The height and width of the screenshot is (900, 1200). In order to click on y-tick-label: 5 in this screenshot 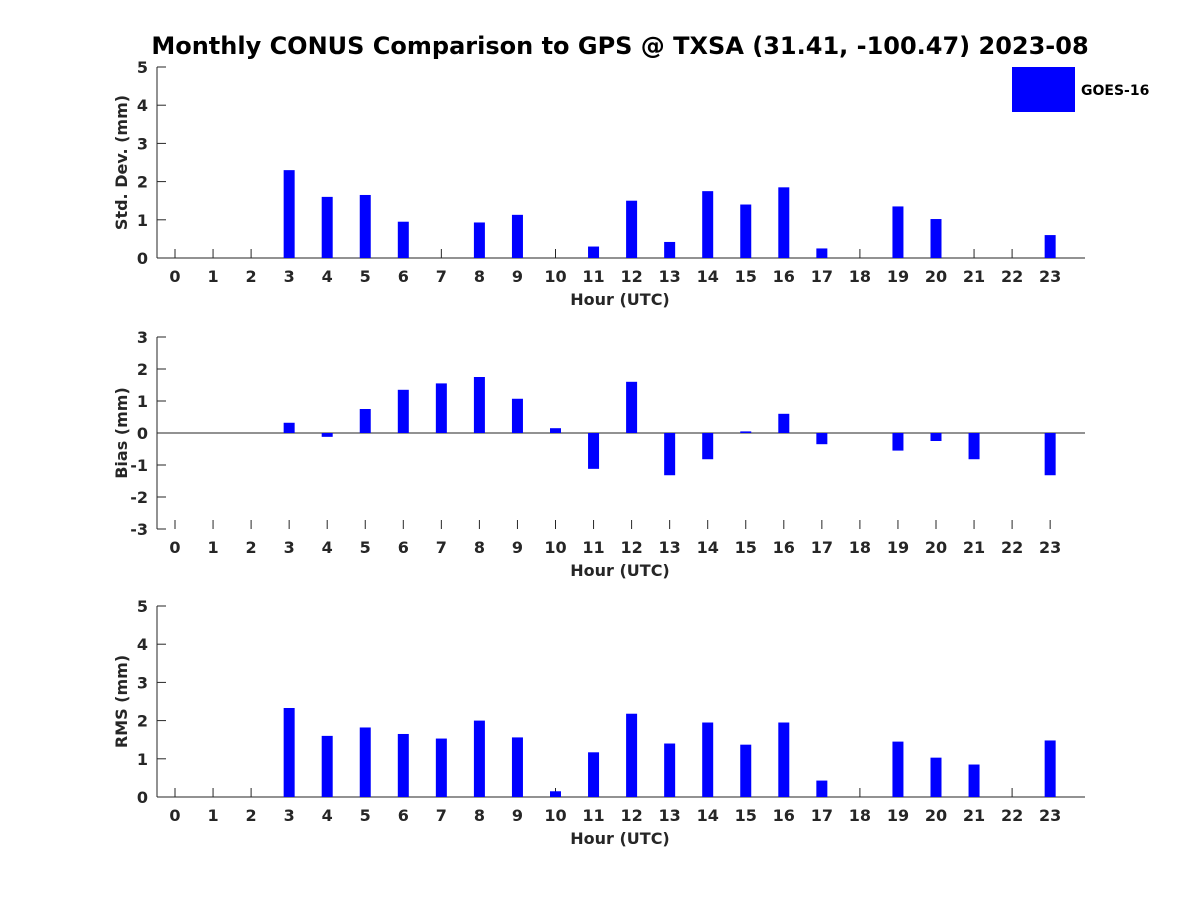, I will do `click(142, 606)`.